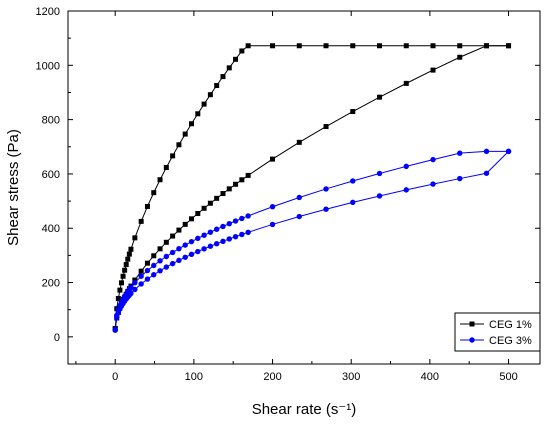  Describe the element at coordinates (497, 332) in the screenshot. I see `legend-box` at that location.